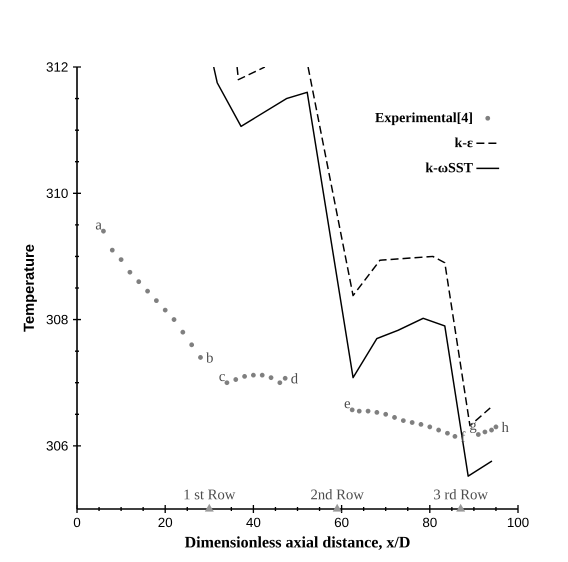  Describe the element at coordinates (209, 357) in the screenshot. I see `annotation: b` at that location.